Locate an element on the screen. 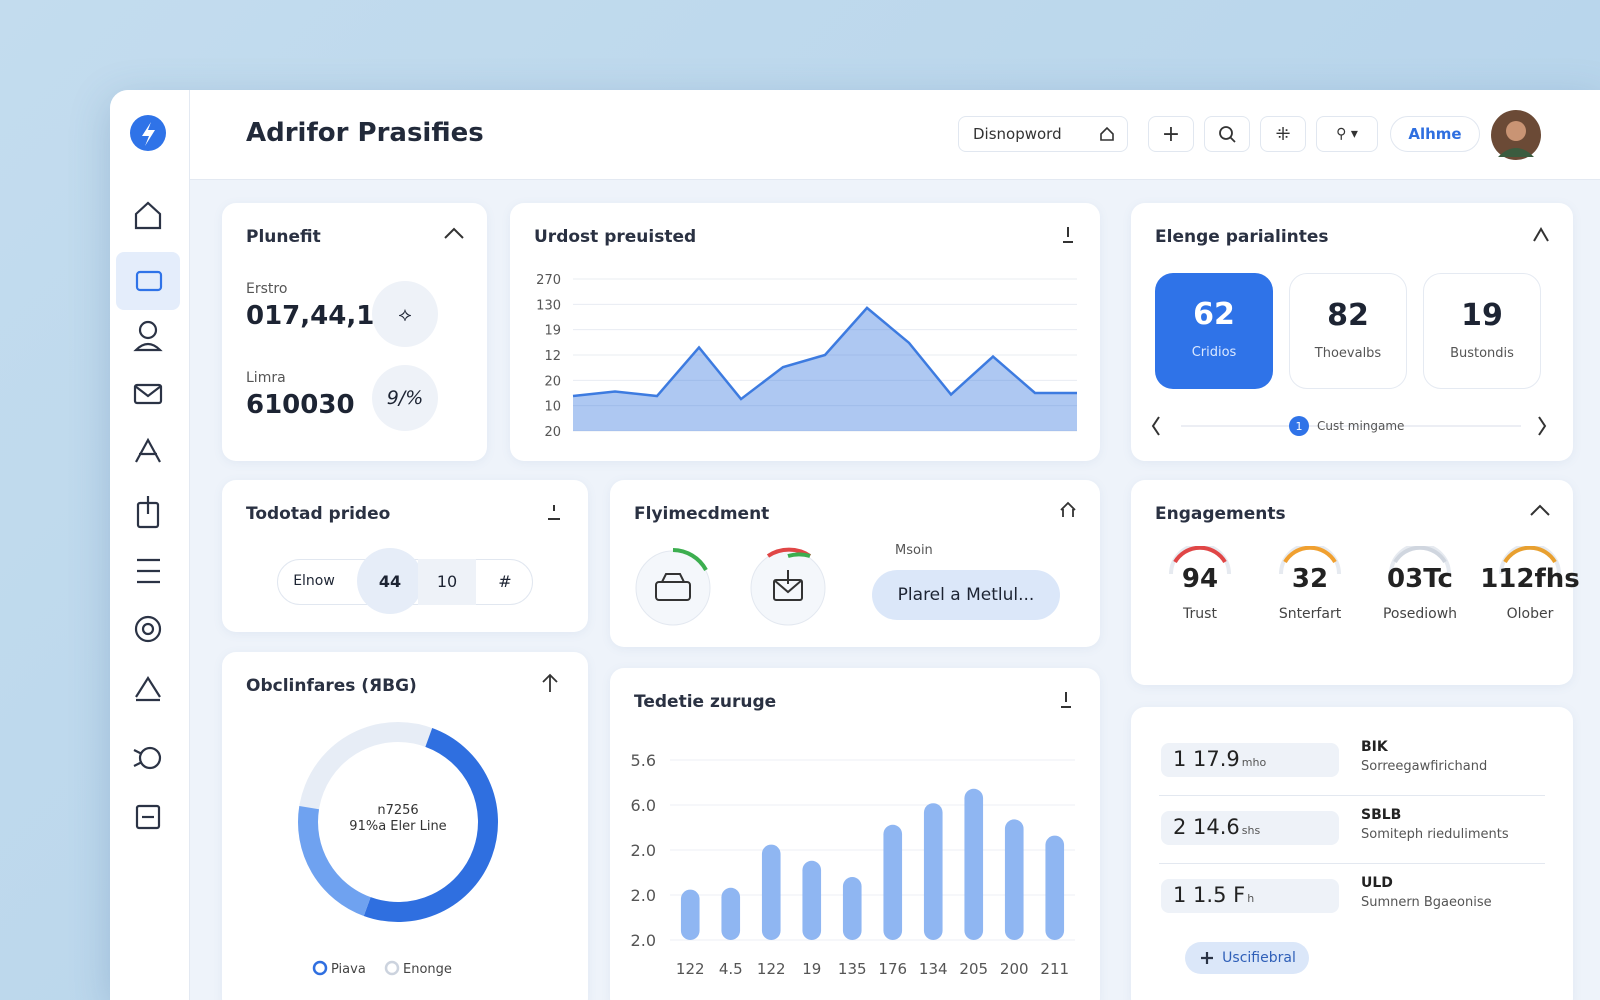 This screenshot has width=1600, height=1000. row-code: ULD is located at coordinates (1377, 883).